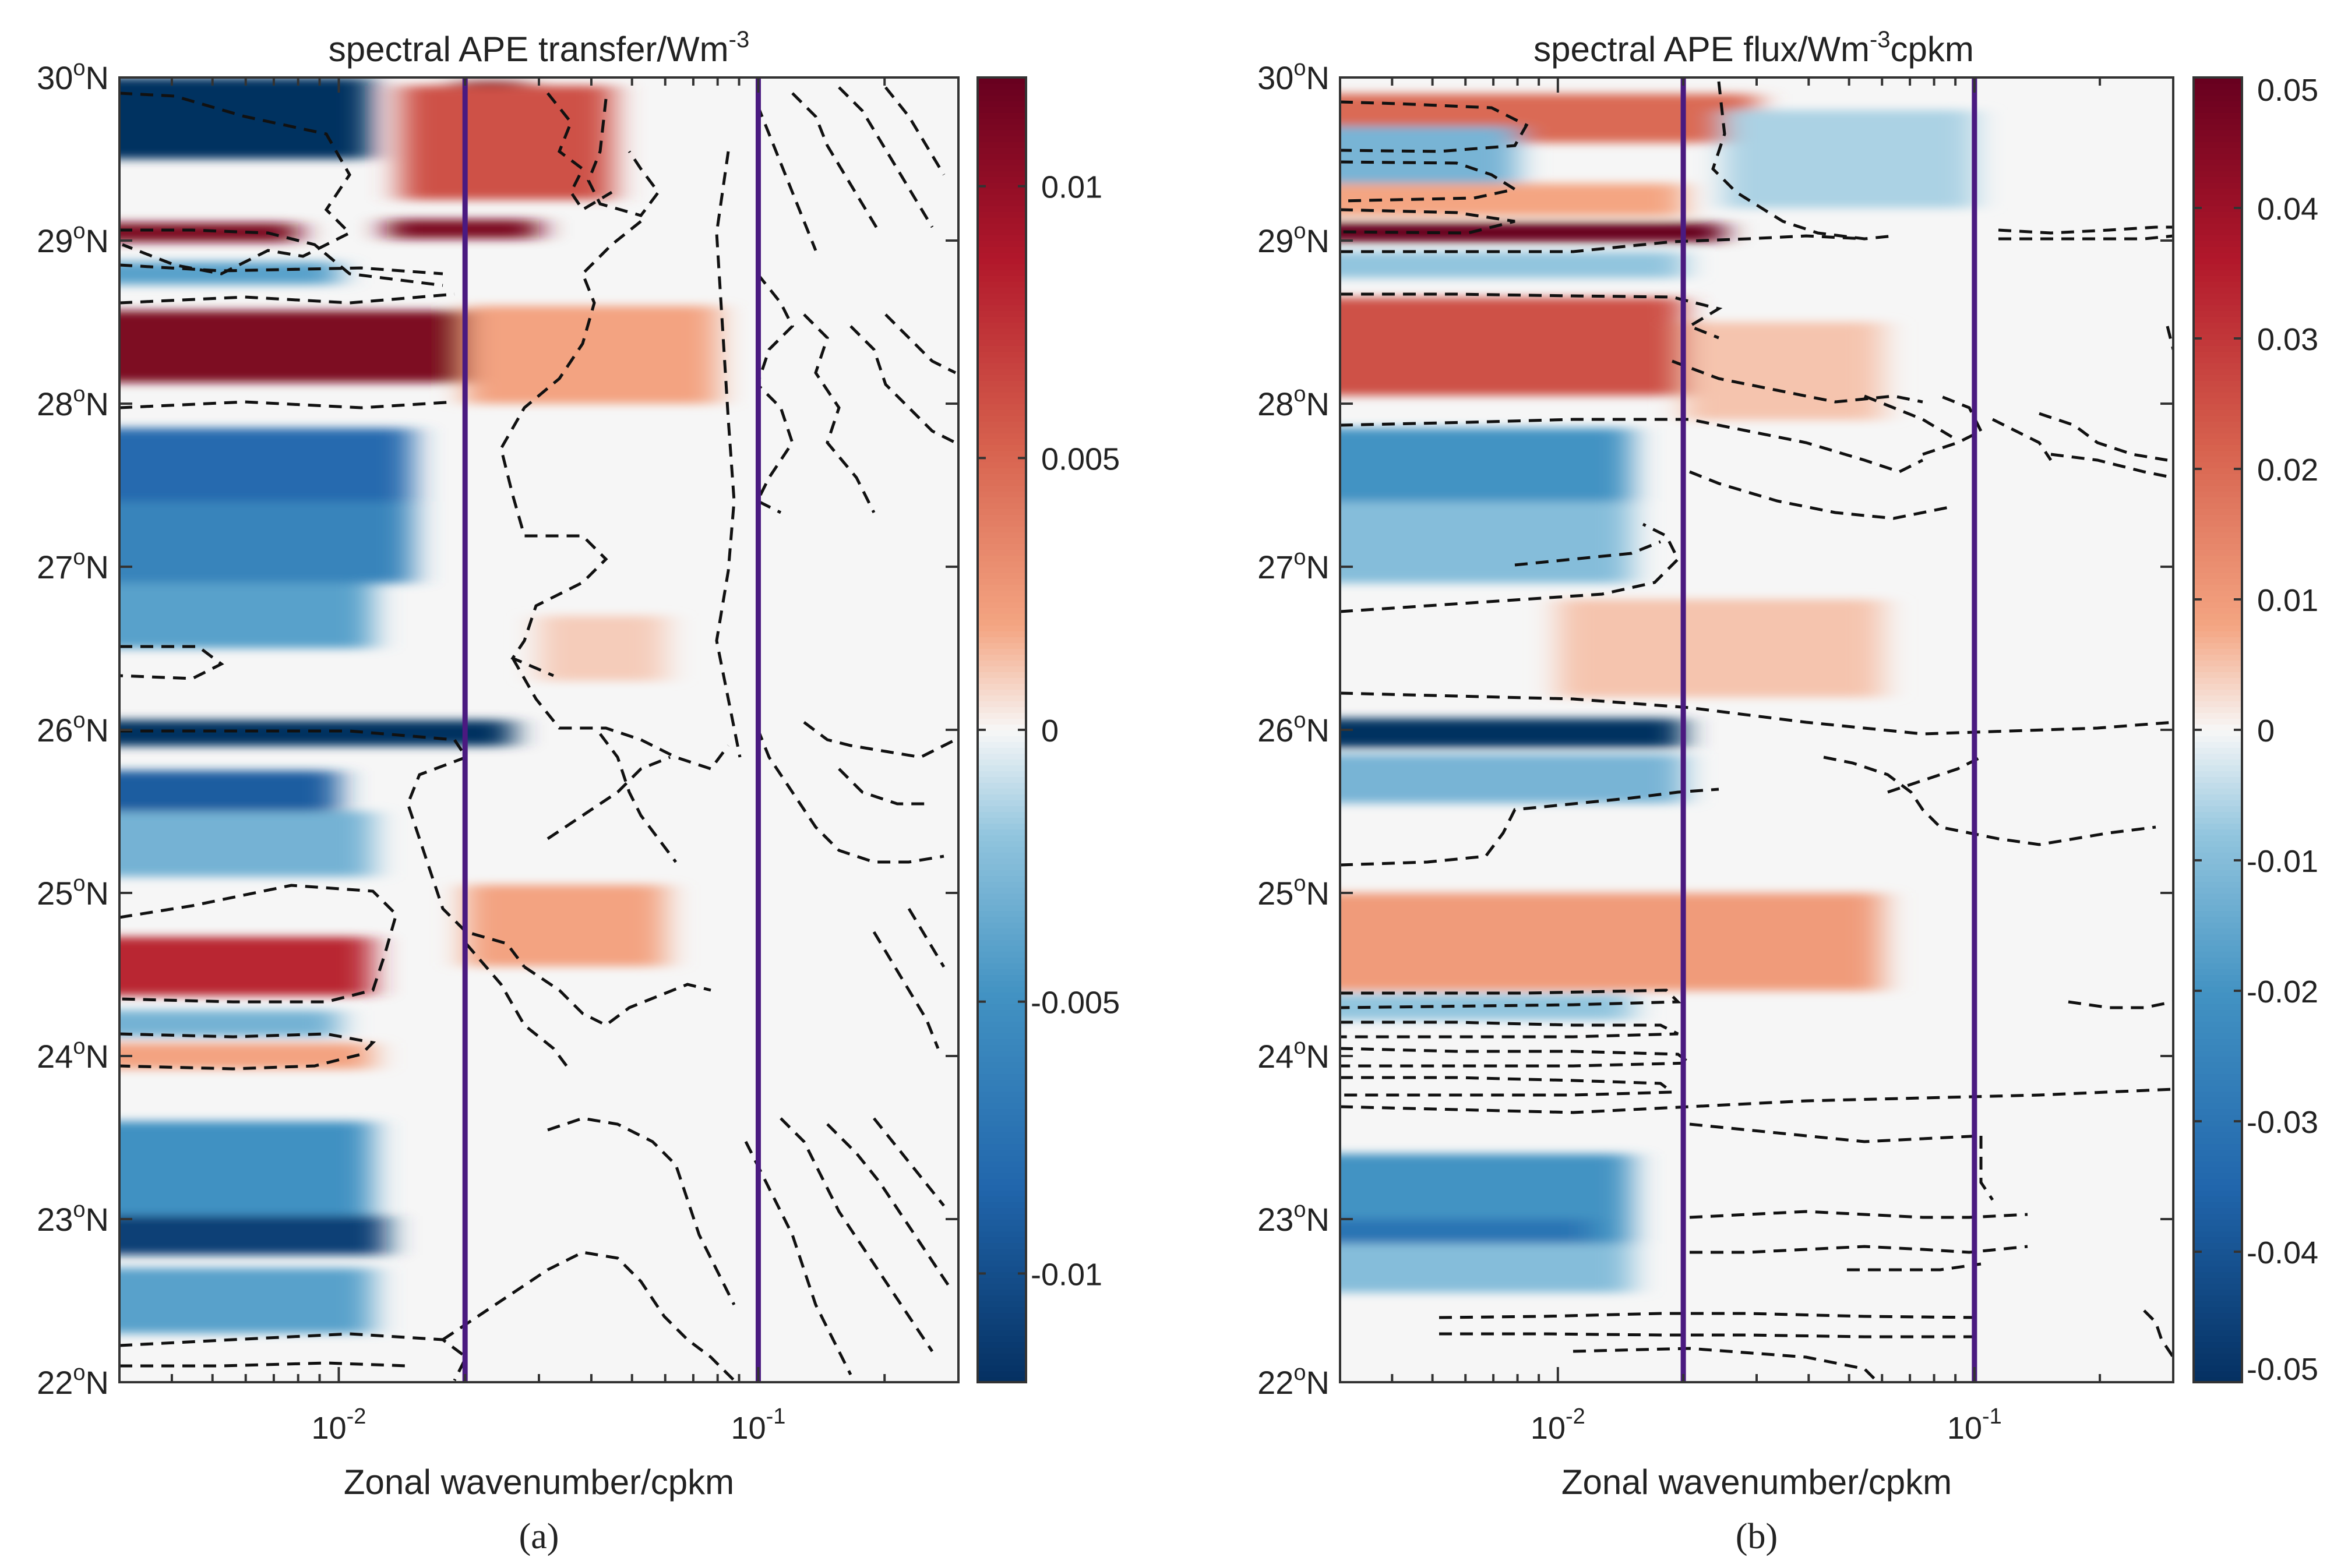 The height and width of the screenshot is (1568, 2348). What do you see at coordinates (539, 1482) in the screenshot?
I see `panel-a-x-axis-label: Zonal wavenumber/cpkm` at bounding box center [539, 1482].